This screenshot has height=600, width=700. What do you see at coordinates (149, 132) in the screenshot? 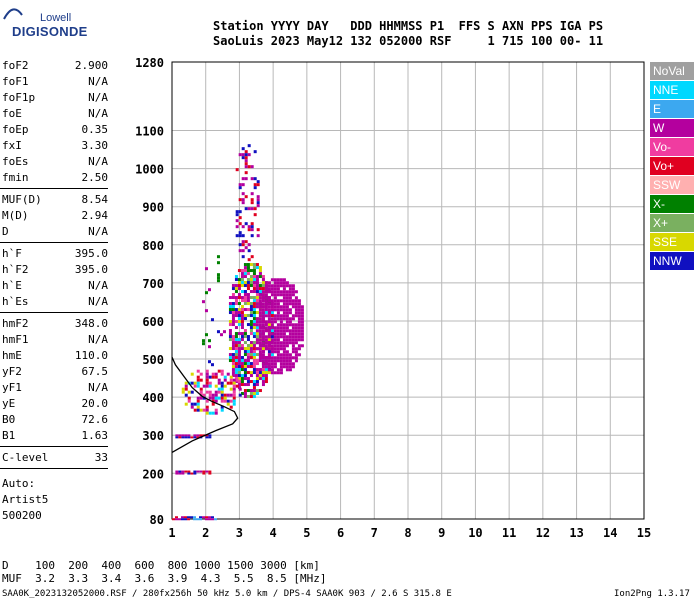
I see `y-tick-label: 1100` at bounding box center [149, 132].